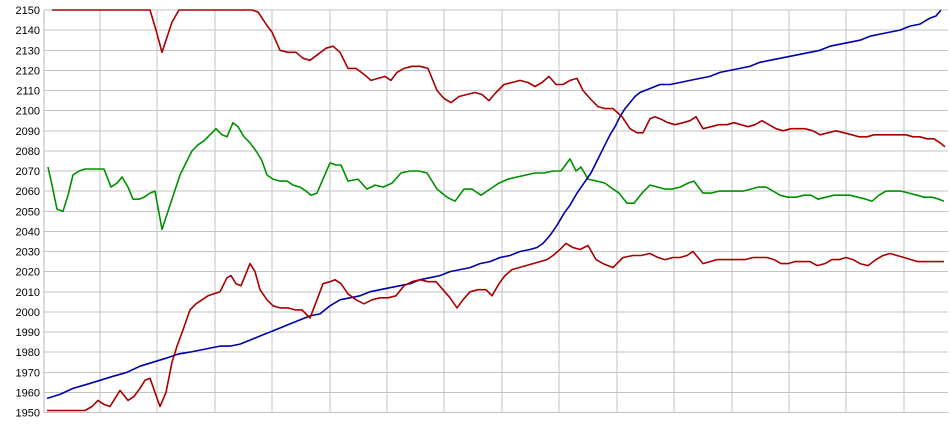 Image resolution: width=950 pixels, height=435 pixels. What do you see at coordinates (28, 414) in the screenshot?
I see `y-axis-tick-label: 1950` at bounding box center [28, 414].